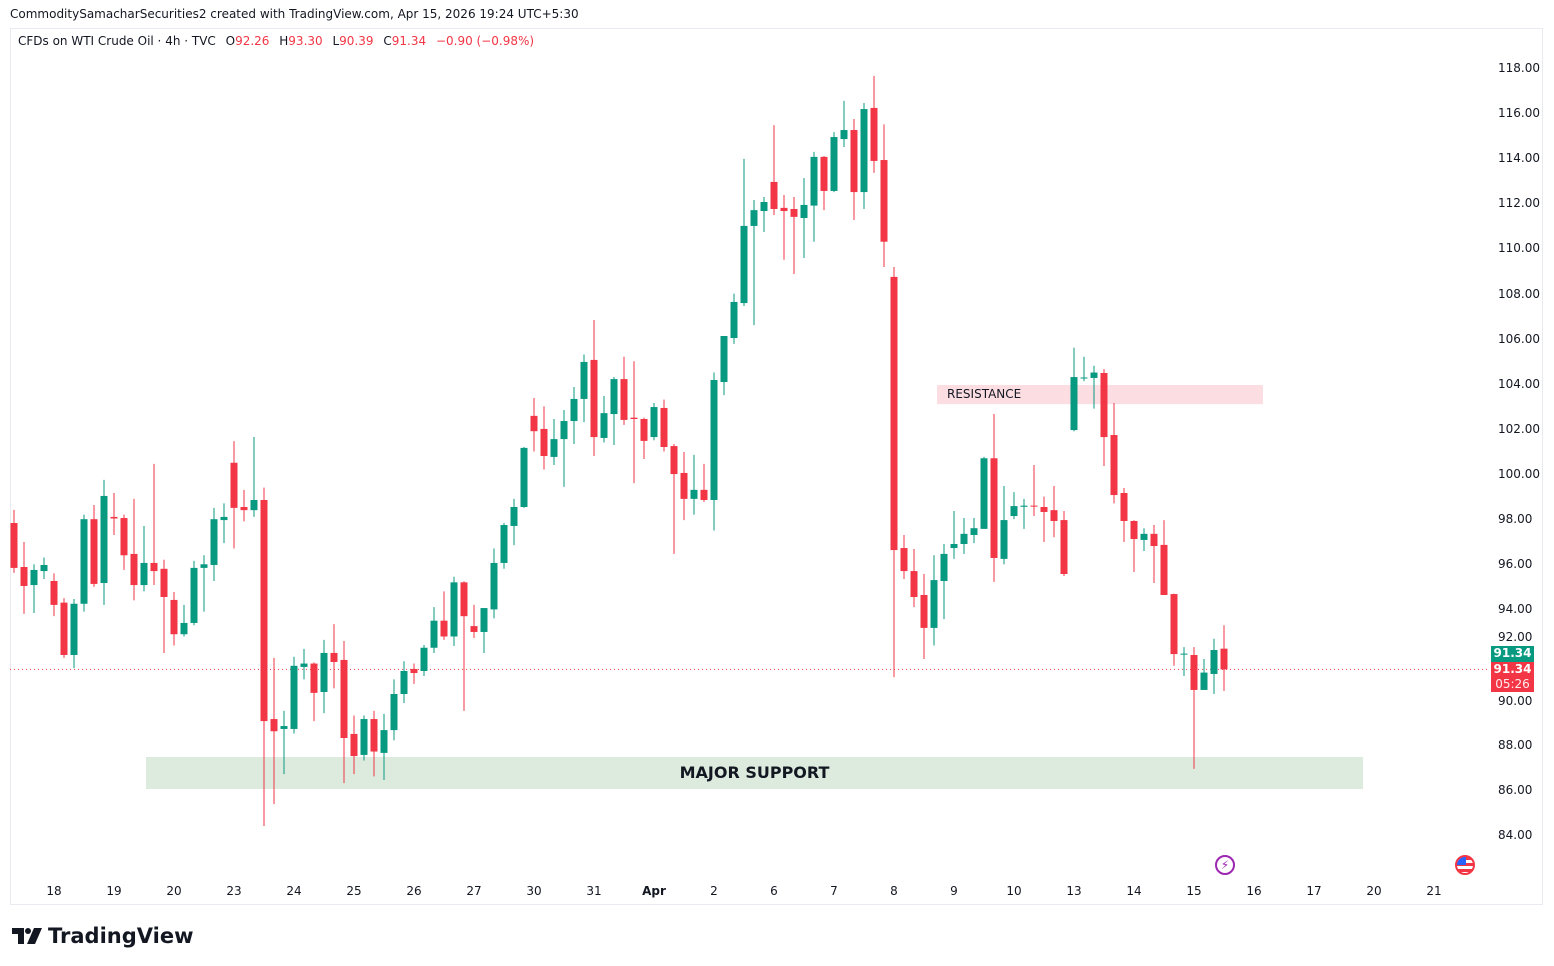  What do you see at coordinates (984, 393) in the screenshot?
I see `resistance-zone-label: RESISTANCE` at bounding box center [984, 393].